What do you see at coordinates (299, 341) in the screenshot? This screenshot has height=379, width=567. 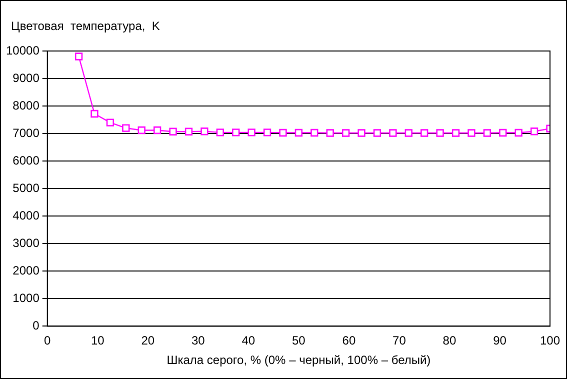 I see `x-tick-label: 50` at bounding box center [299, 341].